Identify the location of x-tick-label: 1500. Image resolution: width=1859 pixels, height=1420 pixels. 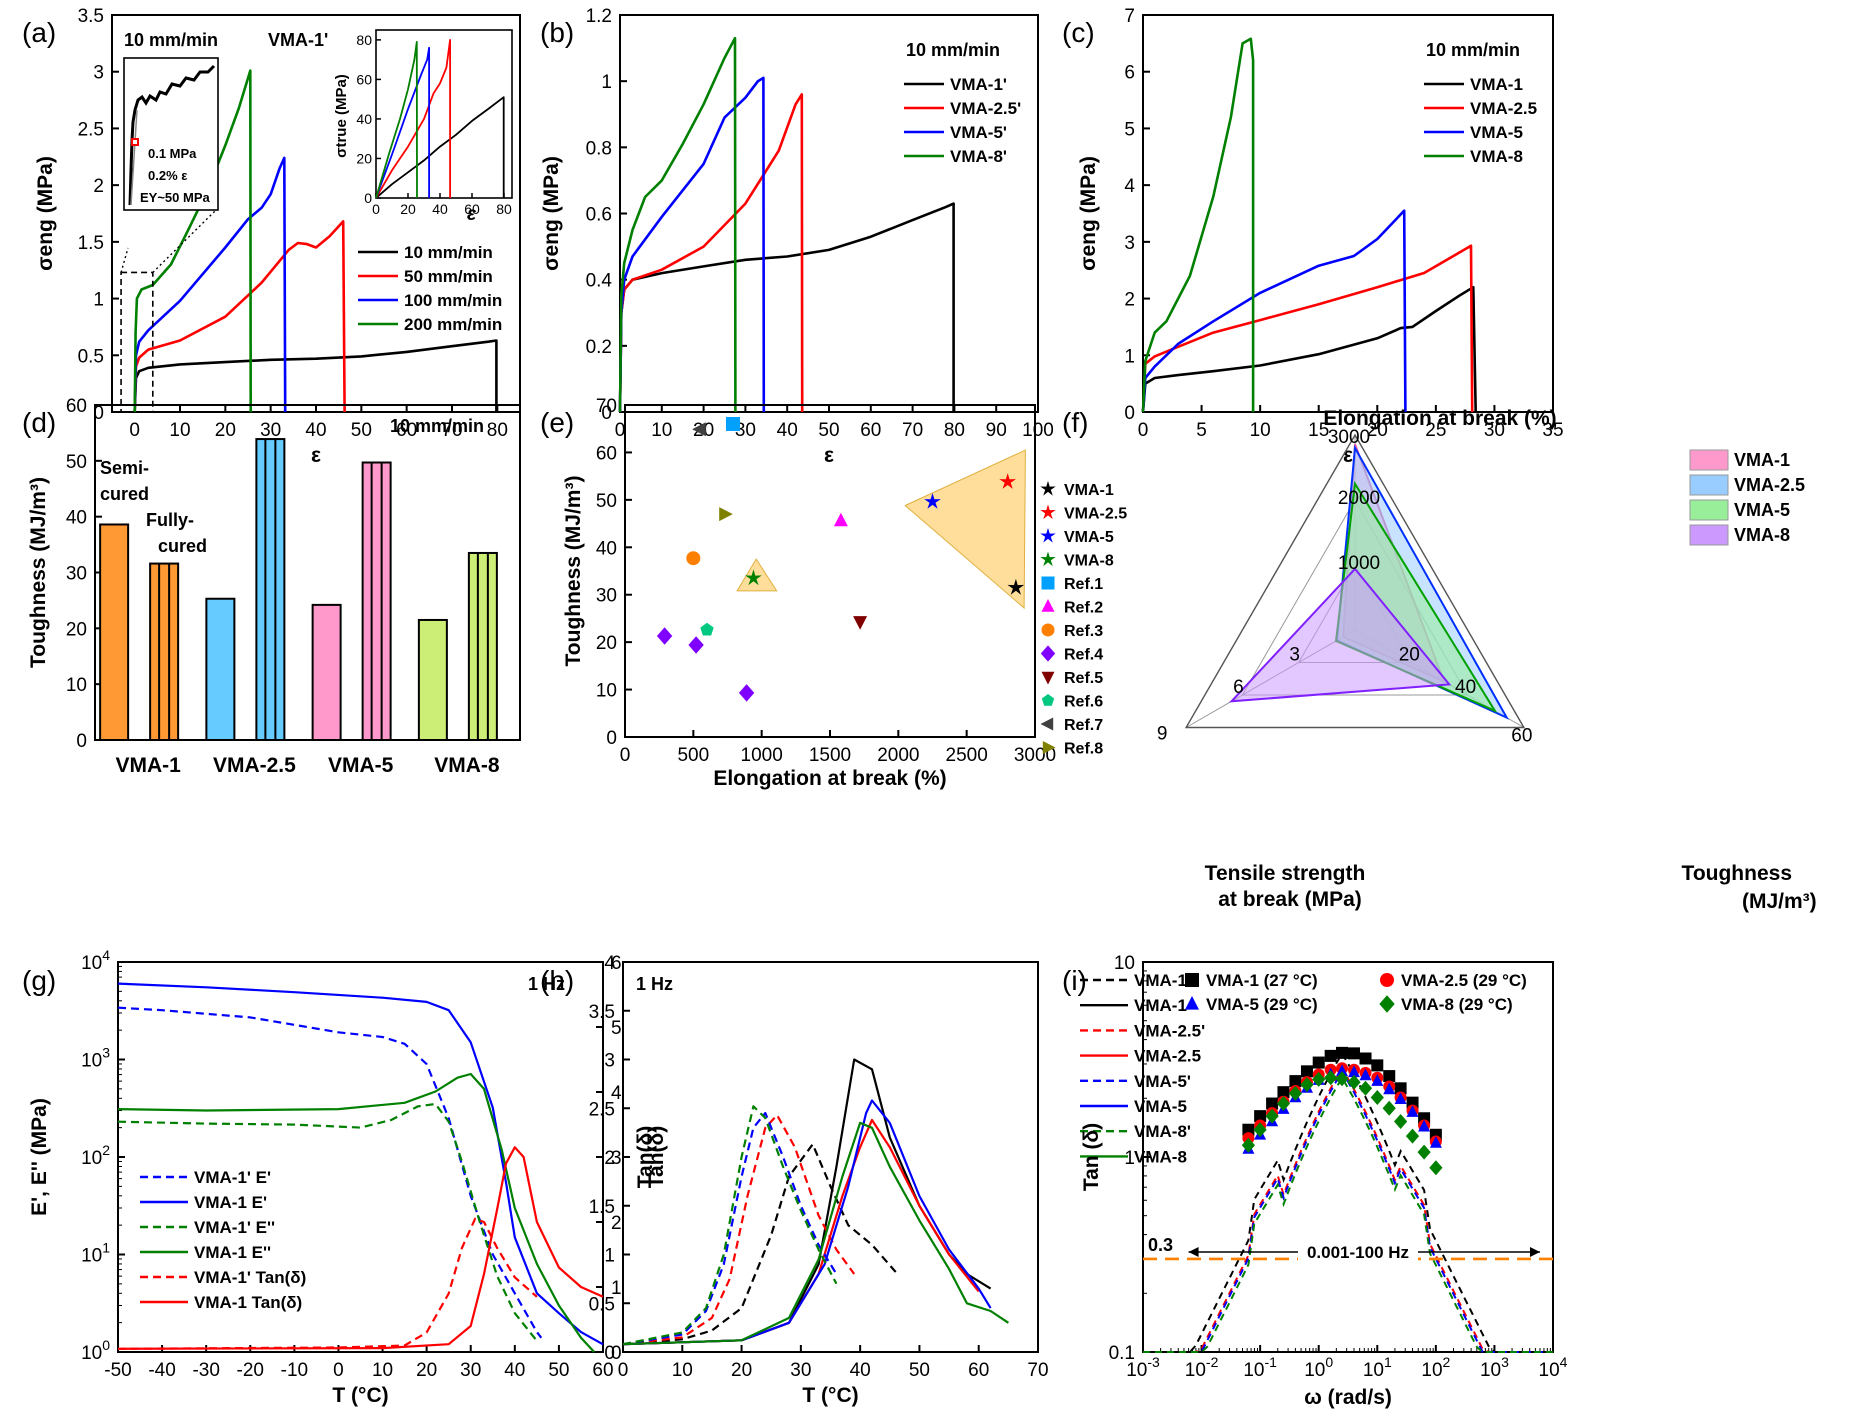
(830, 755).